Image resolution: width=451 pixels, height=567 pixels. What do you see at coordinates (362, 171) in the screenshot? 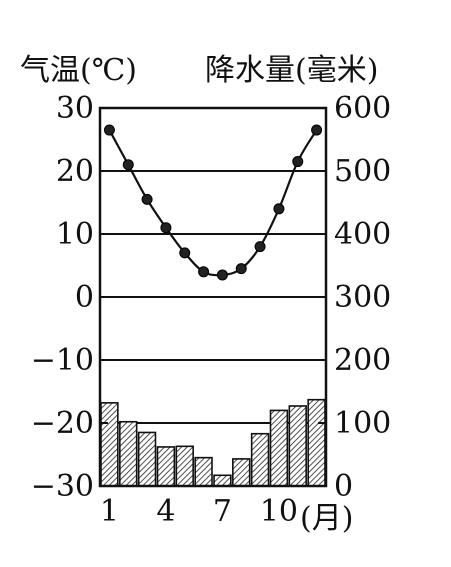
I see `precipitation-tick-label: 500` at bounding box center [362, 171].